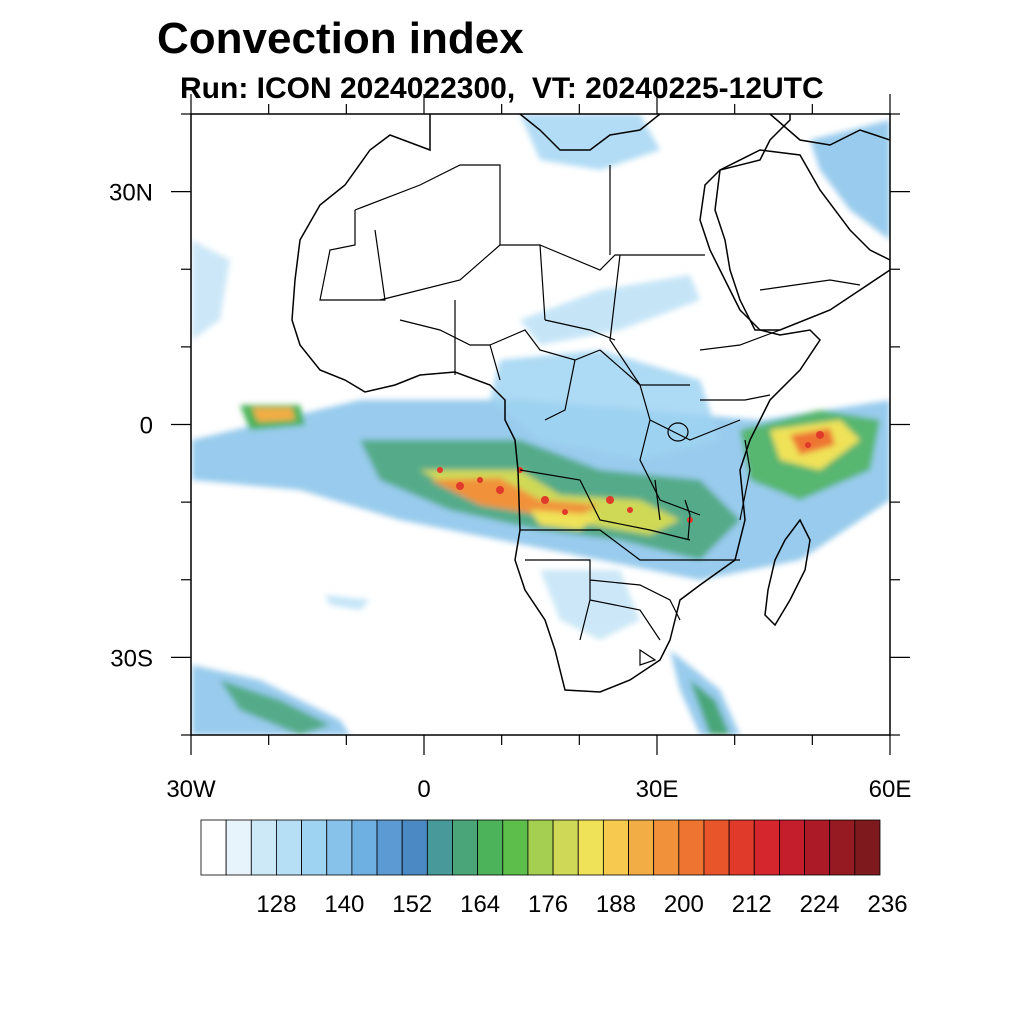  What do you see at coordinates (515, 499) in the screenshot?
I see `convection-equatorial-orange` at bounding box center [515, 499].